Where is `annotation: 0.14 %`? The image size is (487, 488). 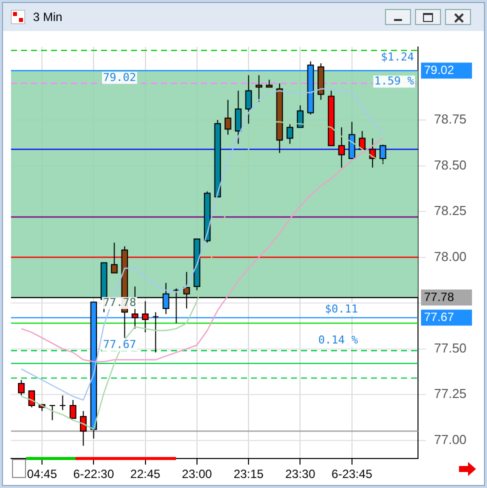
annotation: 0.14 % is located at coordinates (338, 339).